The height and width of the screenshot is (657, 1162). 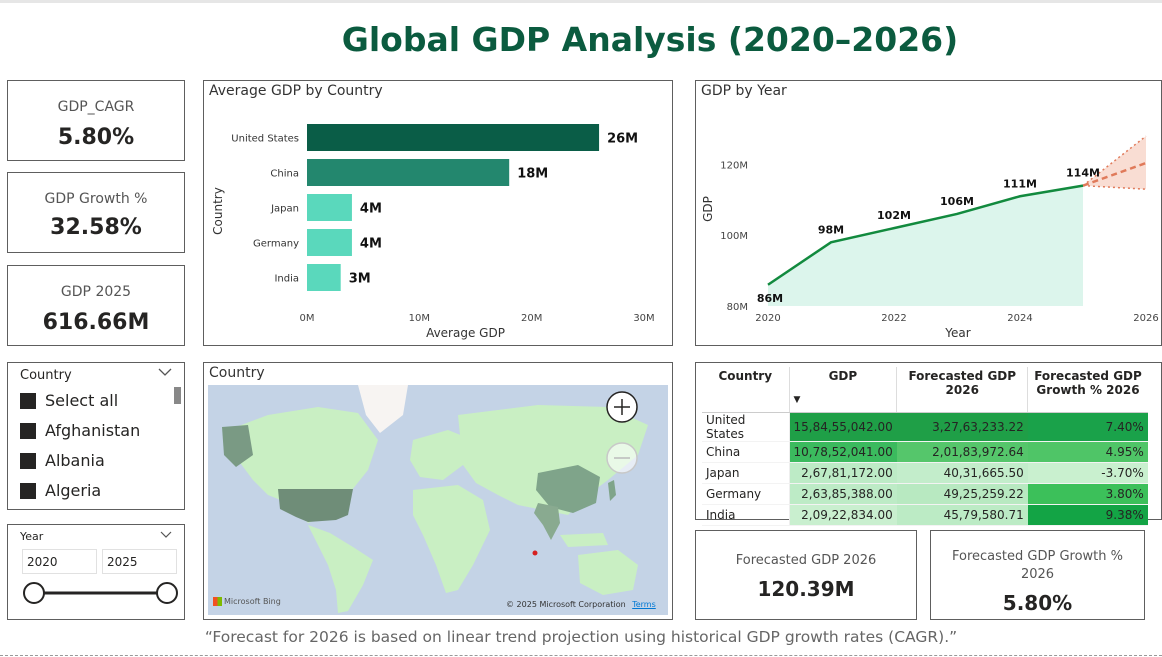 I want to click on y-axis-label: Country, so click(x=218, y=211).